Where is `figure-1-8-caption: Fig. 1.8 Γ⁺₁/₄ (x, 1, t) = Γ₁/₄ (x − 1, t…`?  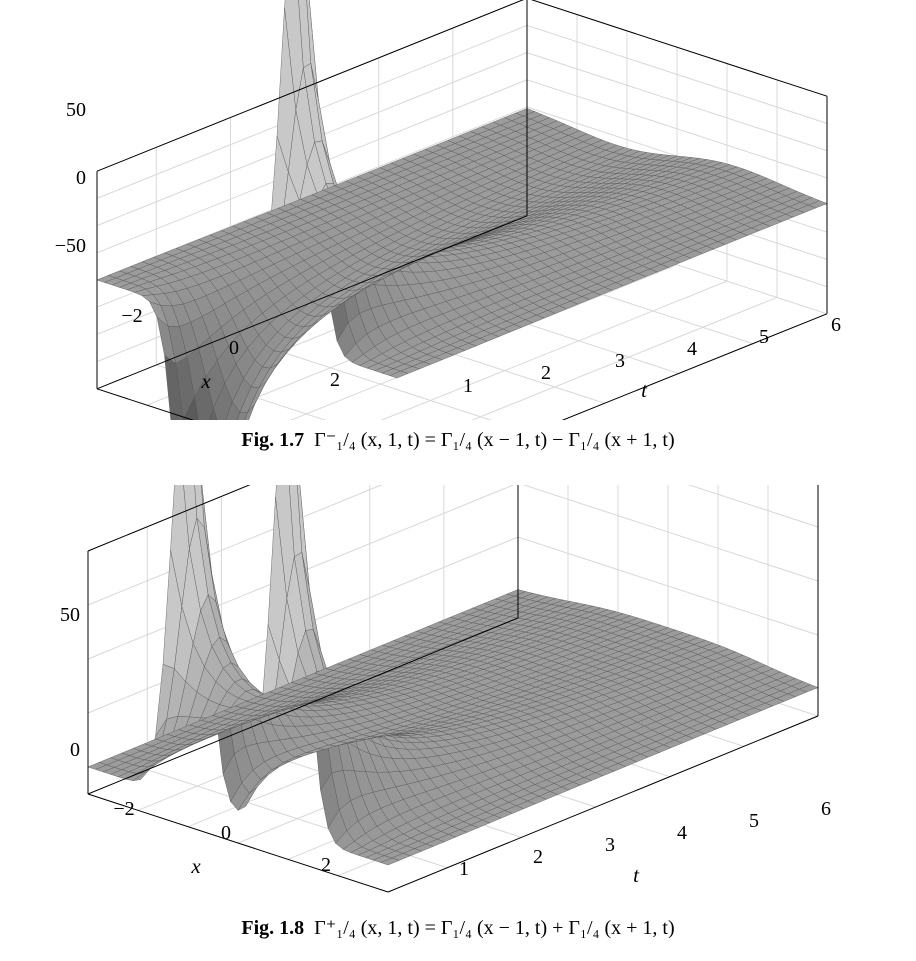 figure-1-8-caption: Fig. 1.8 Γ⁺₁/₄ (x, 1, t) = Γ₁/₄ (x − 1, t… is located at coordinates (458, 927).